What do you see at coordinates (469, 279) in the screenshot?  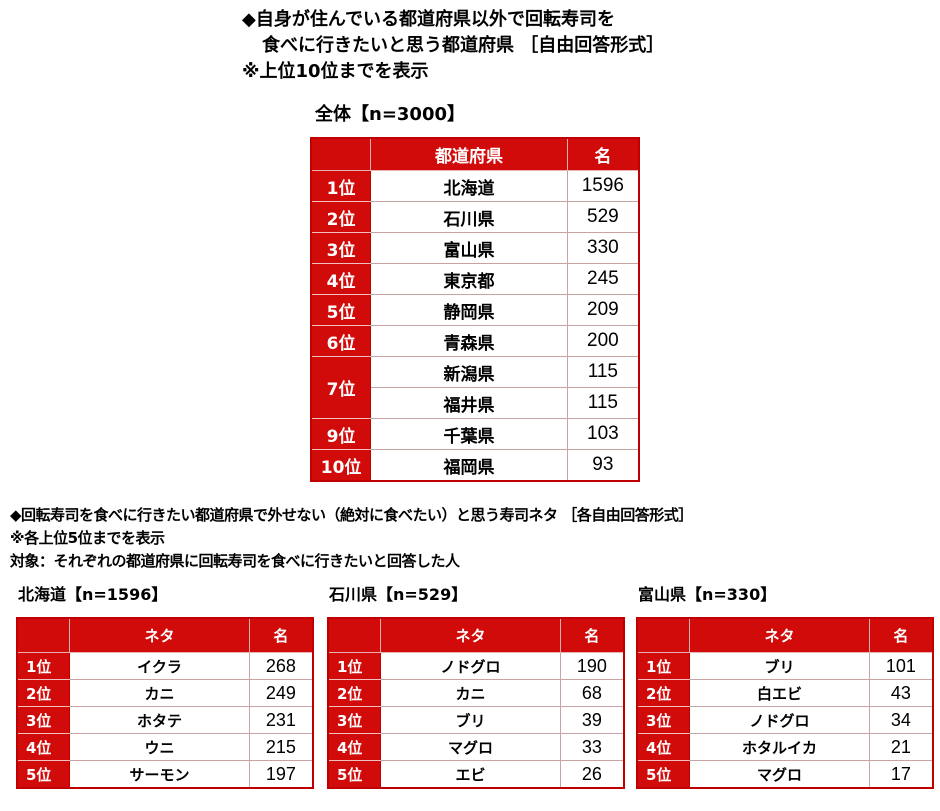 I see `prefecture-cell: 東京都` at bounding box center [469, 279].